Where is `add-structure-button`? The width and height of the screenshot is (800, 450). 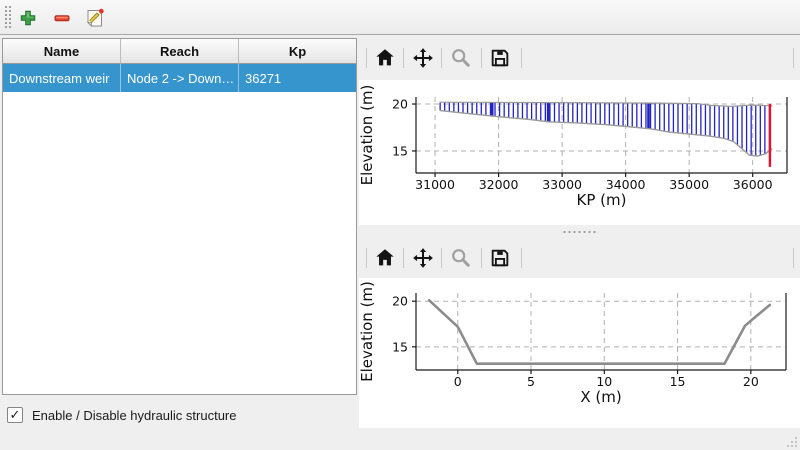 add-structure-button is located at coordinates (28, 18).